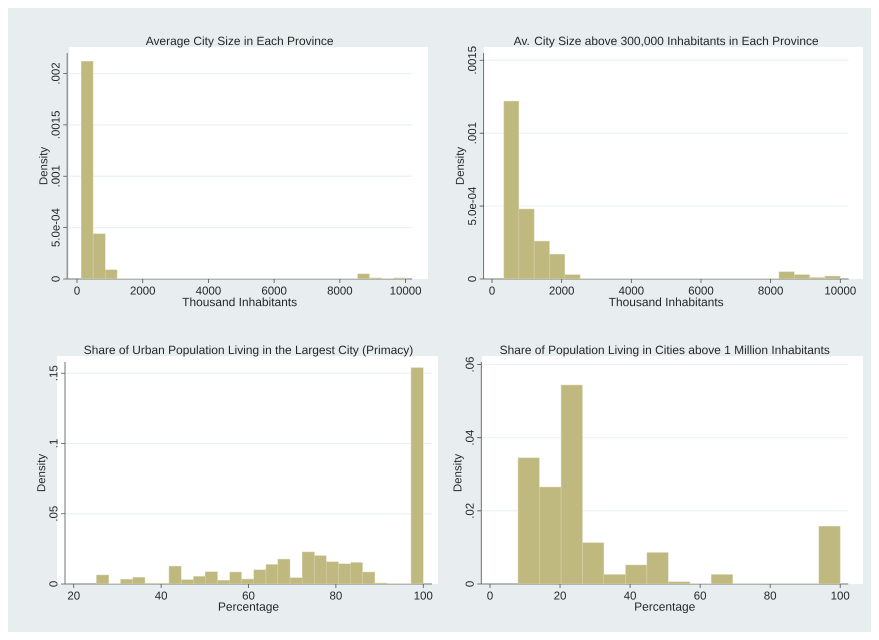 This screenshot has height=640, width=879. Describe the element at coordinates (239, 42) in the screenshot. I see `chart-title: Average City Size in Each Province` at that location.